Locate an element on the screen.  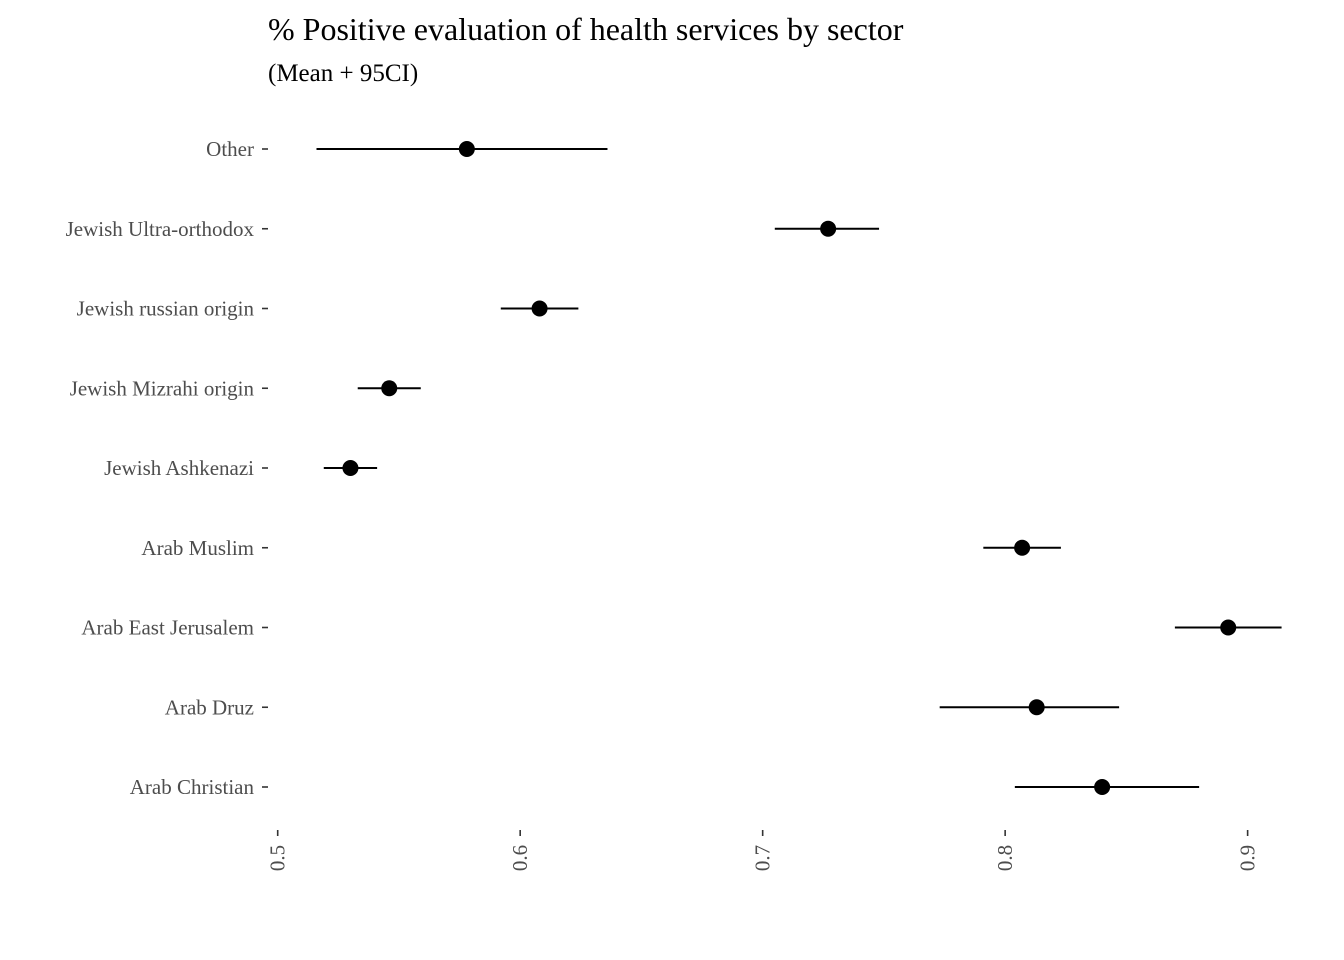
y-tick-label: Other is located at coordinates (230, 149).